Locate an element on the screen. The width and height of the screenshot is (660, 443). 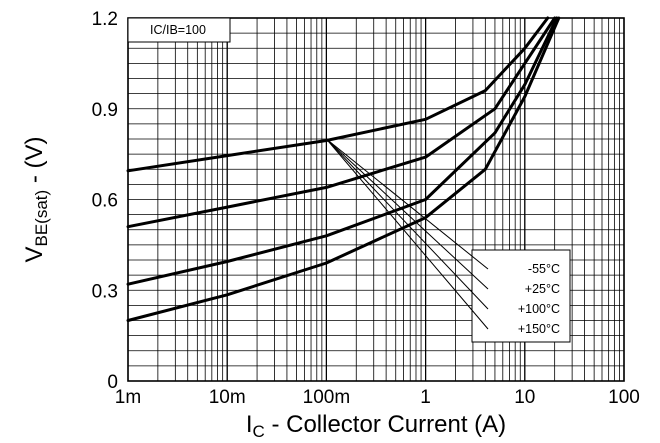
annotation-box: IC/IB=100 is located at coordinates (179, 30).